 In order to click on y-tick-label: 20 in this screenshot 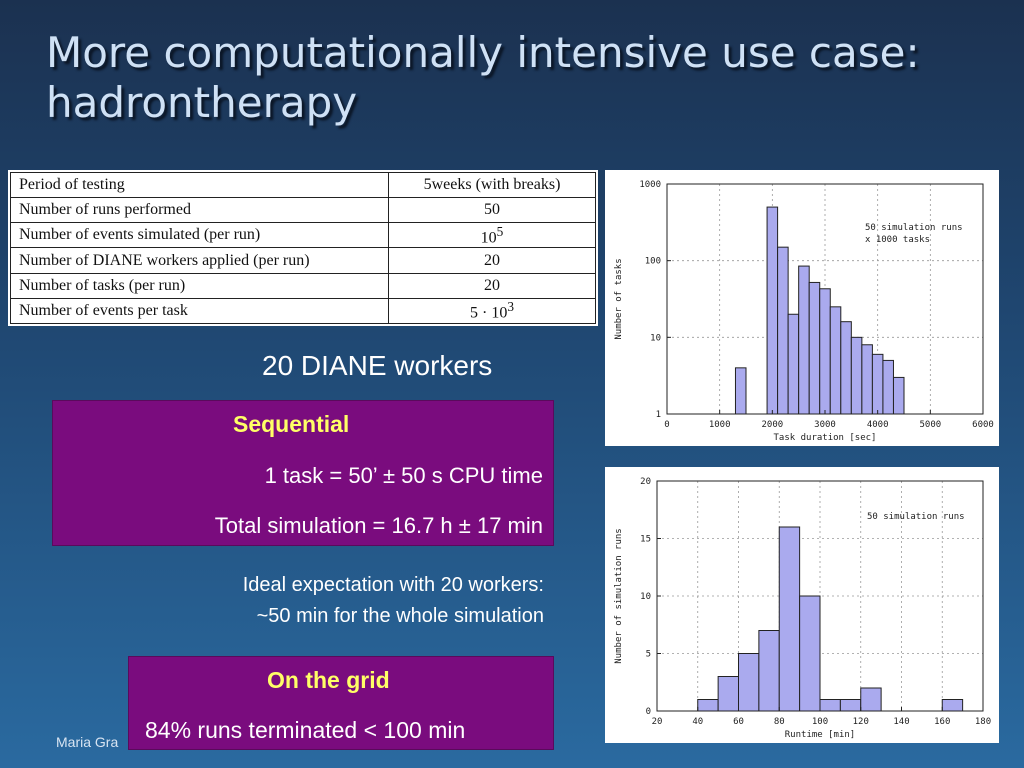, I will do `click(645, 482)`.